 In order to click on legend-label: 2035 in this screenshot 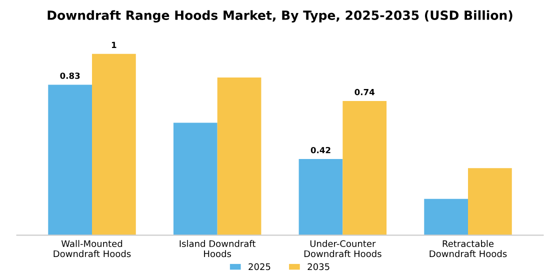, I will do `click(319, 266)`.